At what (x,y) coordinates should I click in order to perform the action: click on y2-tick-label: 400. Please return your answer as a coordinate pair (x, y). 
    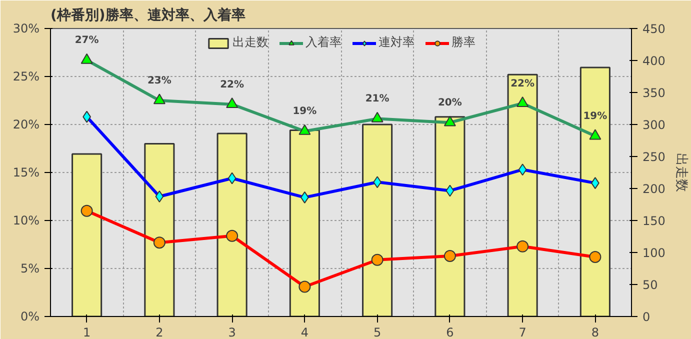
    Looking at the image, I should click on (654, 61).